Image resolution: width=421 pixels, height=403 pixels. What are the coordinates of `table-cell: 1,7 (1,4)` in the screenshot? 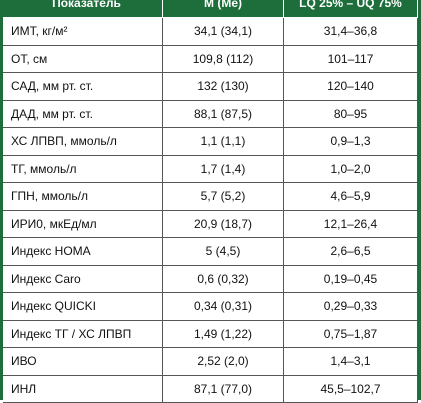 It's located at (223, 170).